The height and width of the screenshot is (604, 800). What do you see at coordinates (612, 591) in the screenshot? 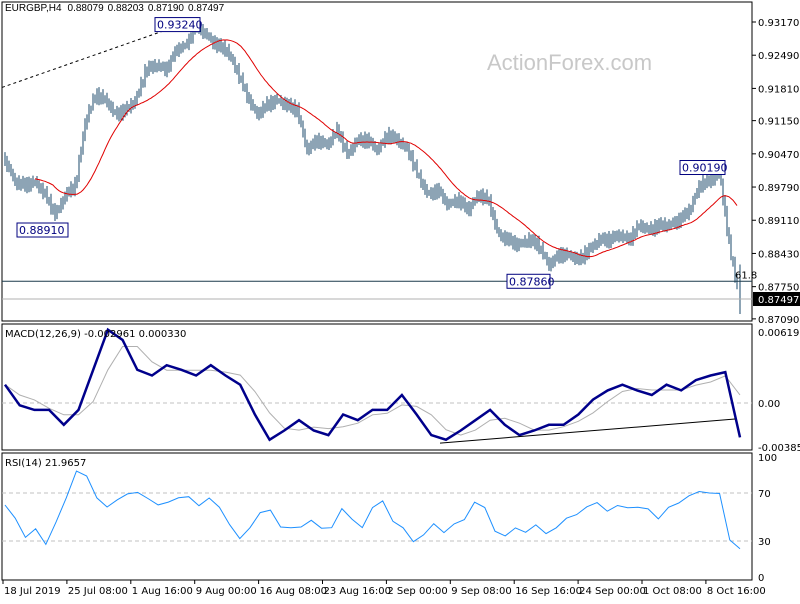
I see `time-axis-tick: 24 Sep 00:00` at bounding box center [612, 591].